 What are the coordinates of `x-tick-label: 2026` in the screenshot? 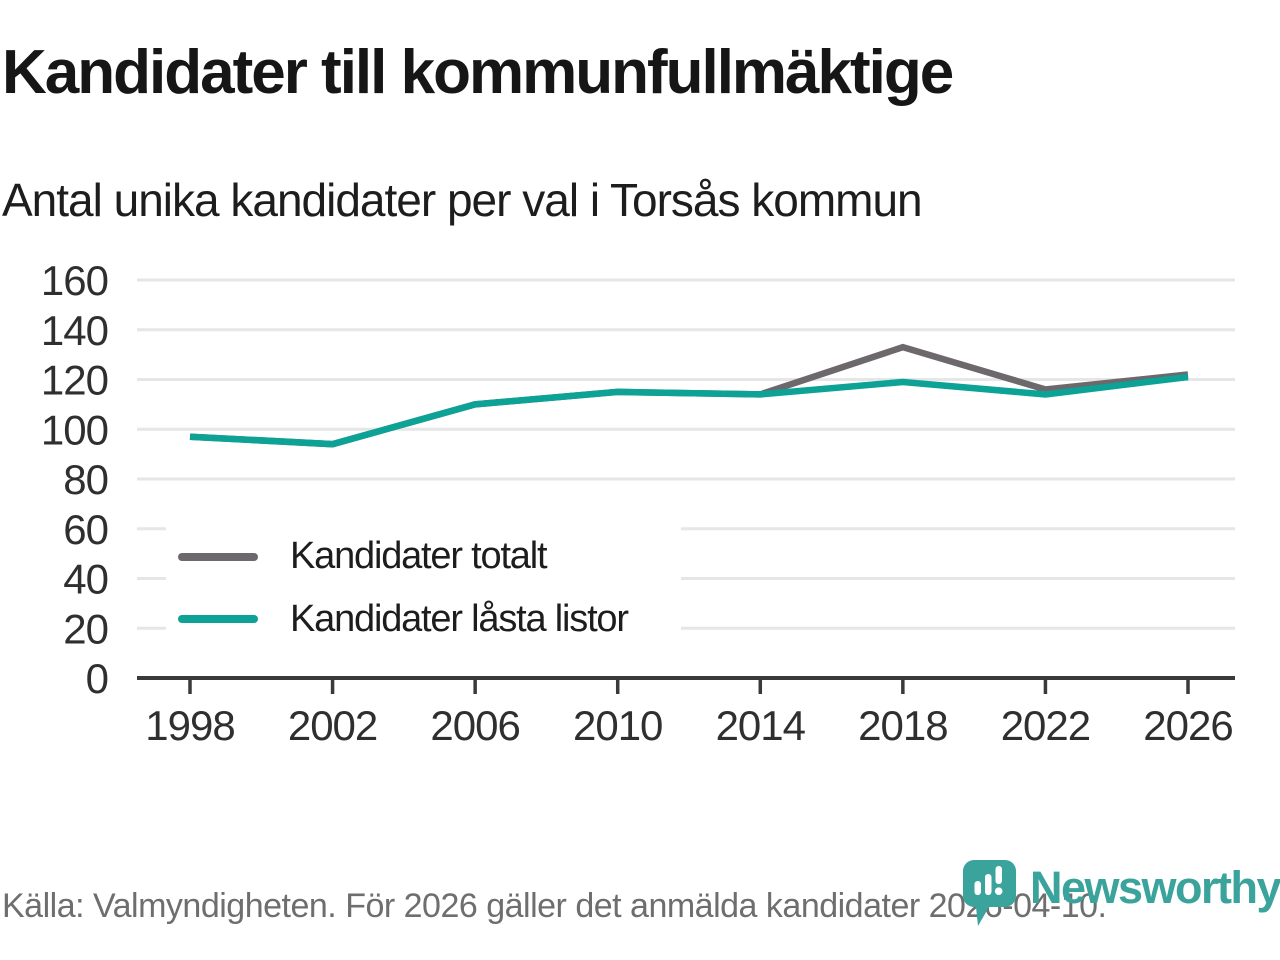 It's located at (1187, 725).